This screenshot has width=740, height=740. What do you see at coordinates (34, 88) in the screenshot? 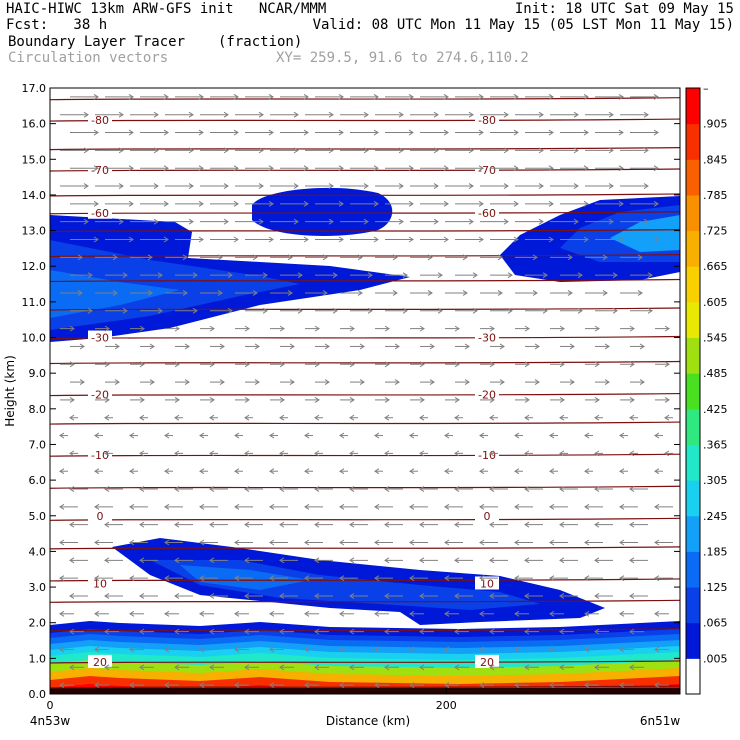
I see `y-tick-label: 17.0` at bounding box center [34, 88].